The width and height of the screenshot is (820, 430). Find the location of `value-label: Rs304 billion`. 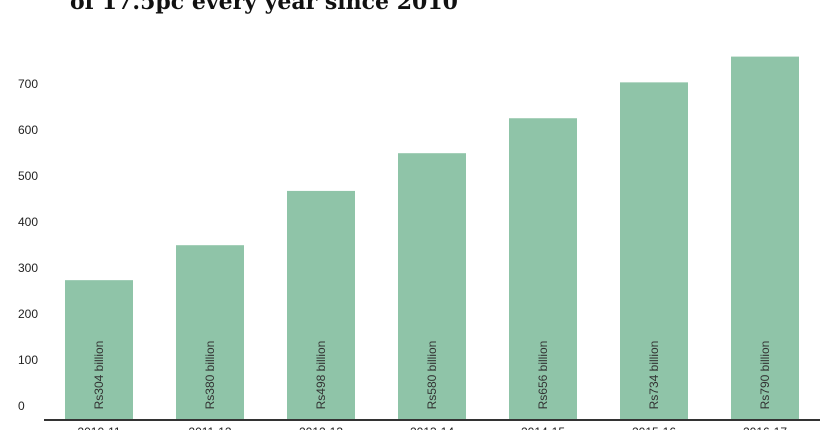

value-label: Rs304 billion is located at coordinates (99, 375).